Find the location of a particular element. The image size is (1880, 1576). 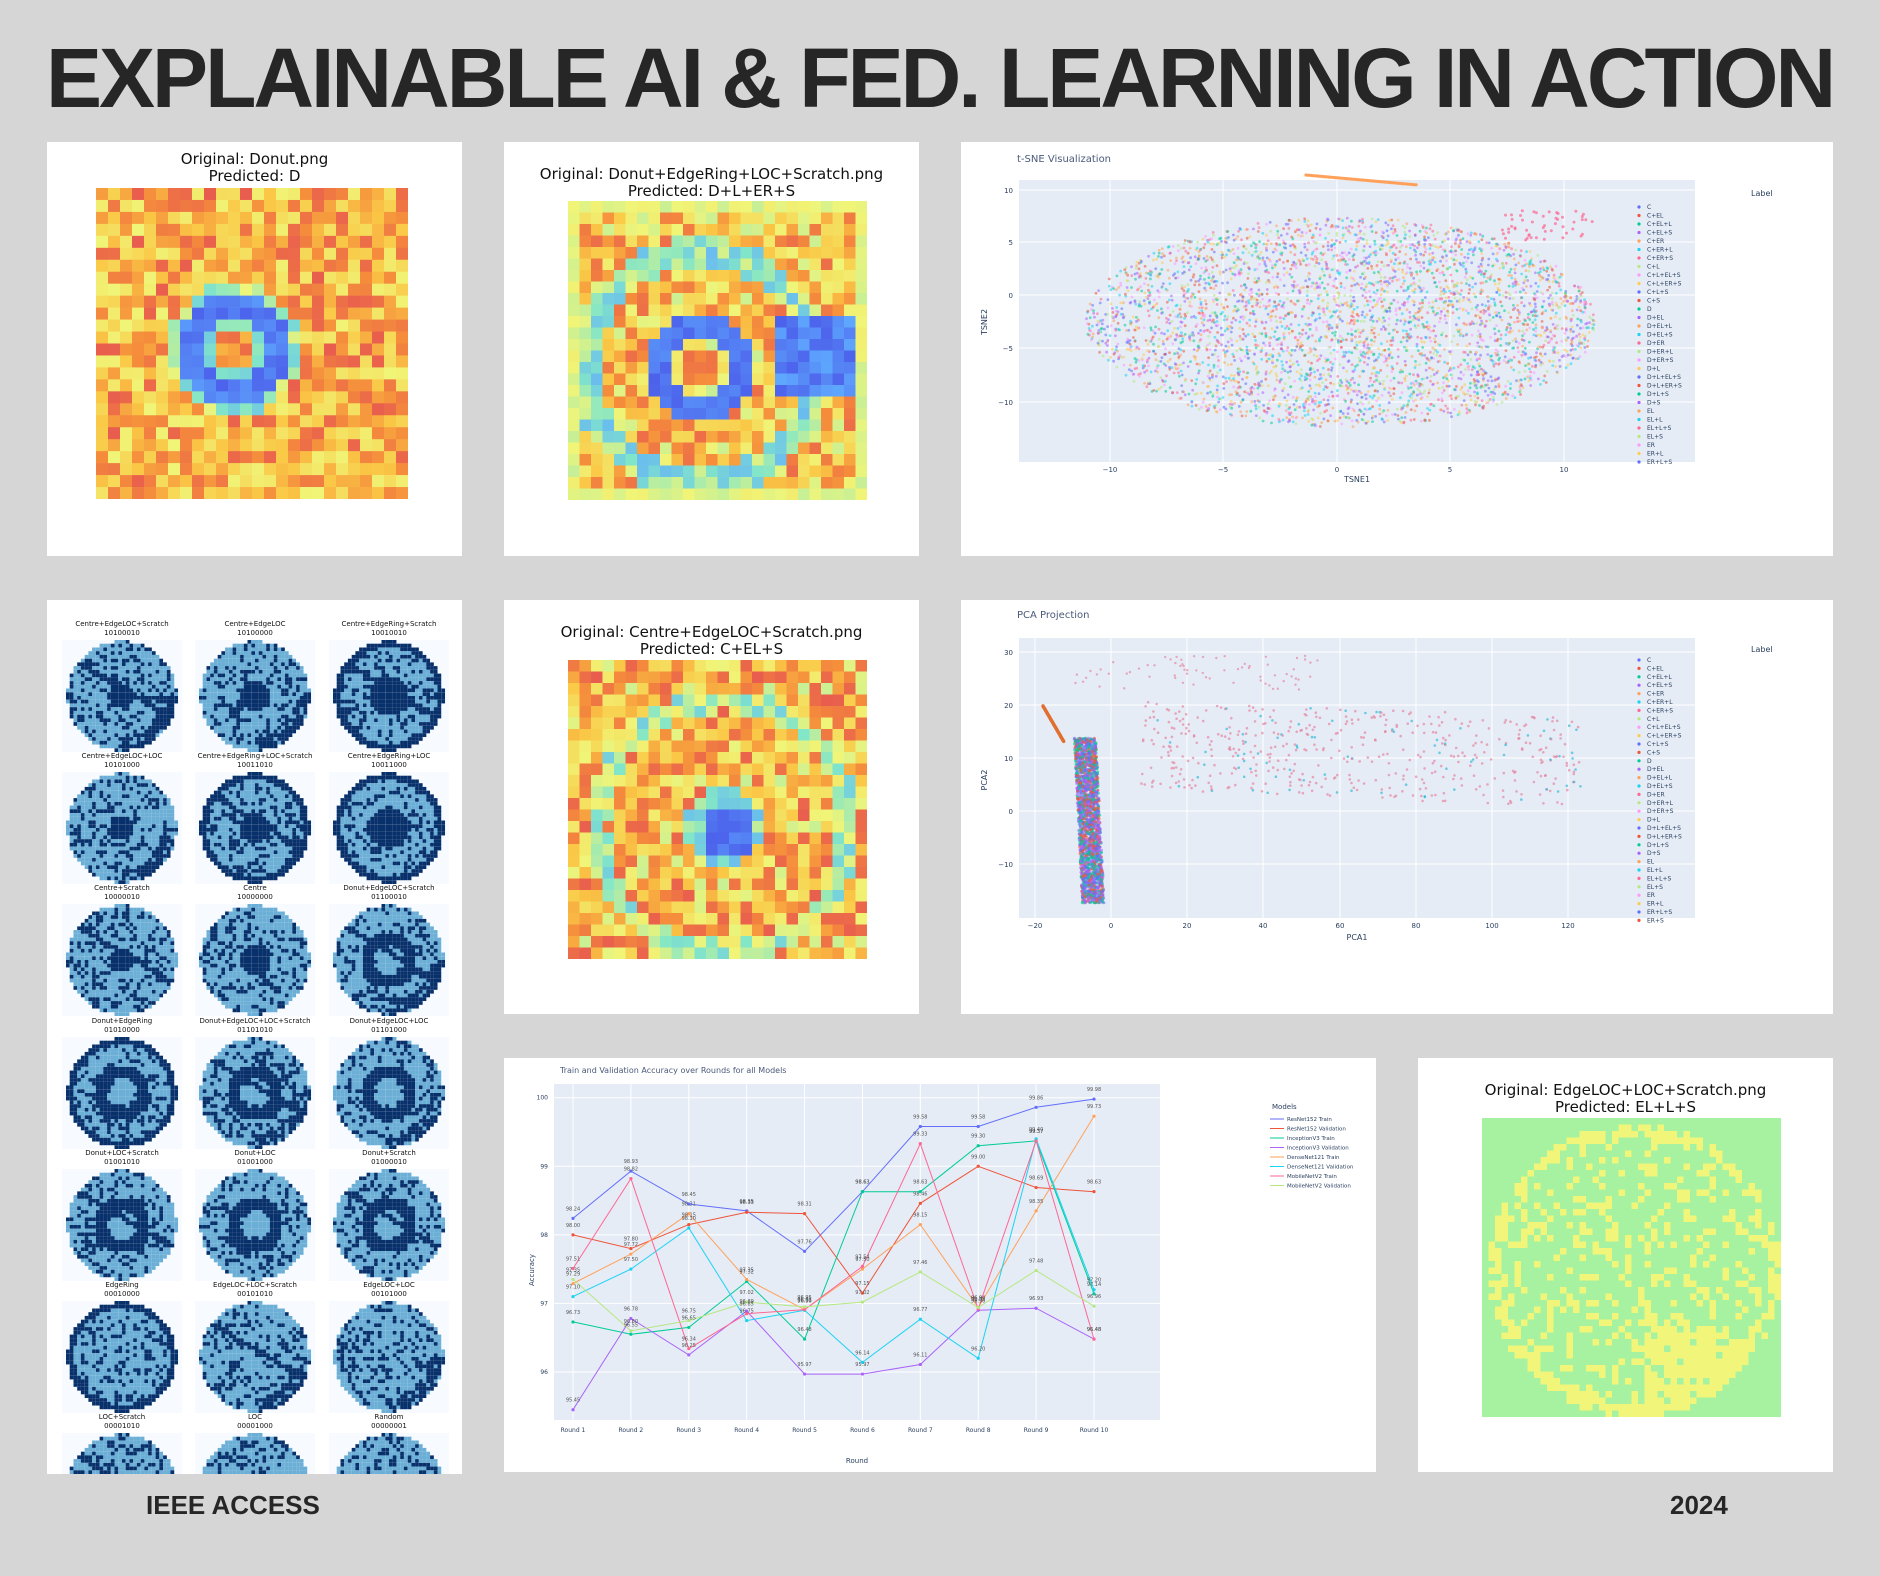

legend-item: C+L+S is located at coordinates (1658, 292).